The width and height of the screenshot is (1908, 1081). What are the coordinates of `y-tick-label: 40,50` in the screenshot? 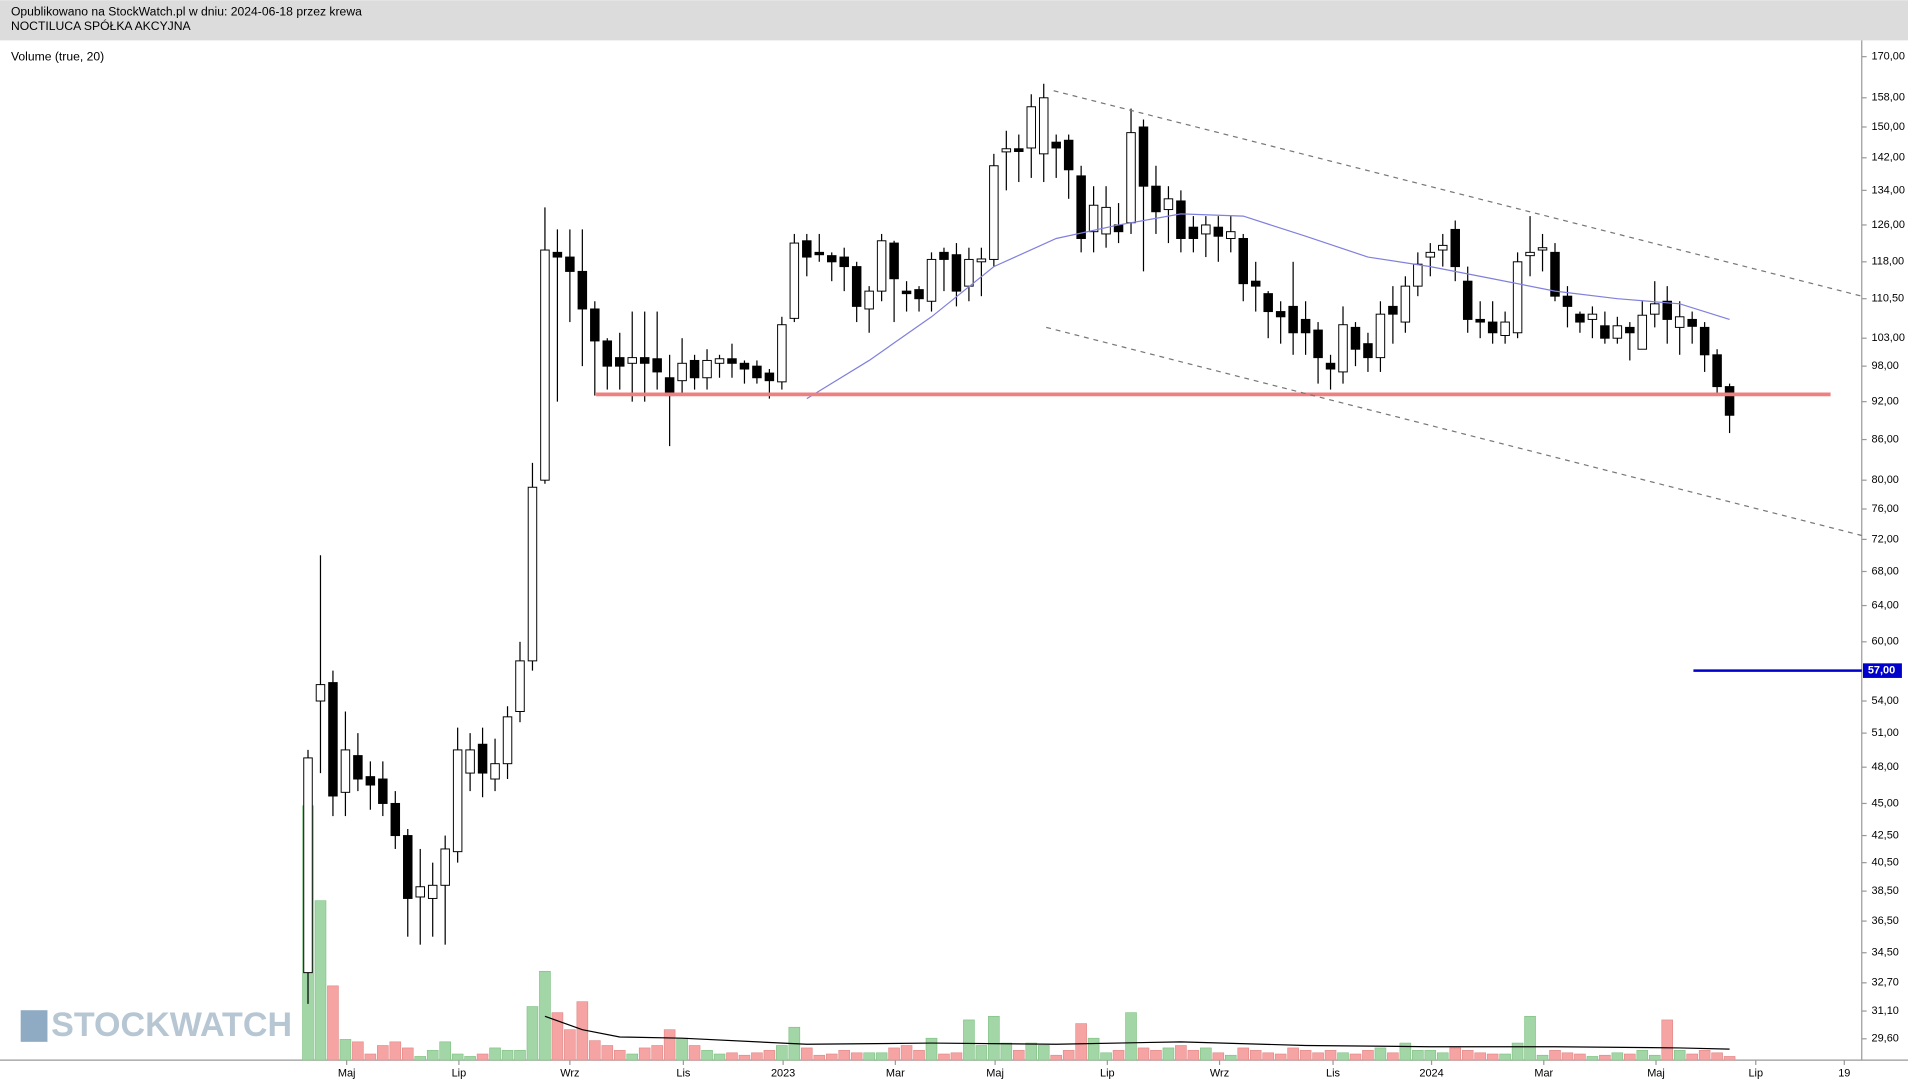 It's located at (1884, 863).